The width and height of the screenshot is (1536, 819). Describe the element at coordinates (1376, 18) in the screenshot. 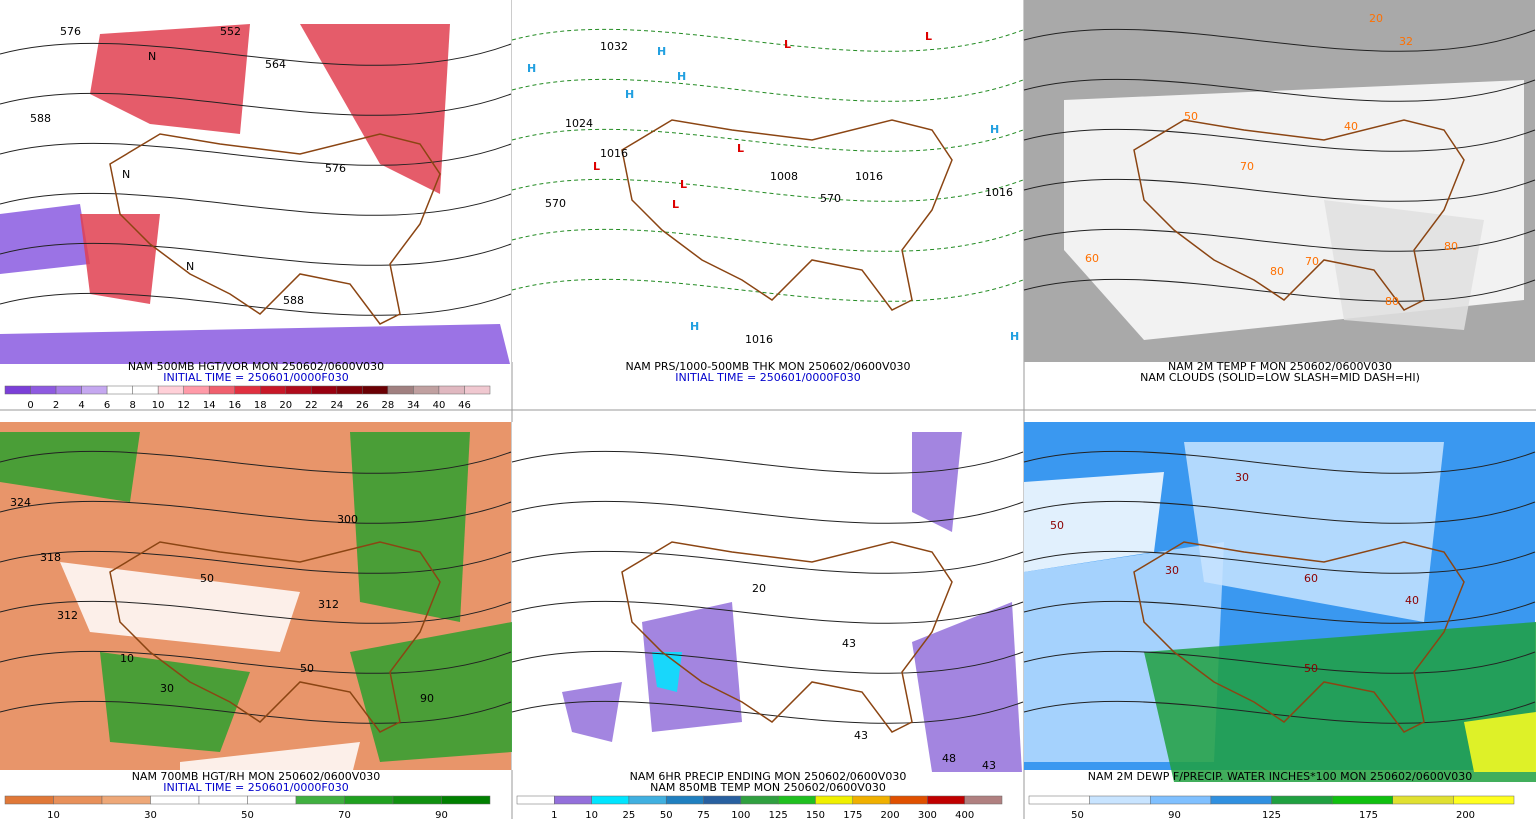

I see `contour-label: 20` at that location.